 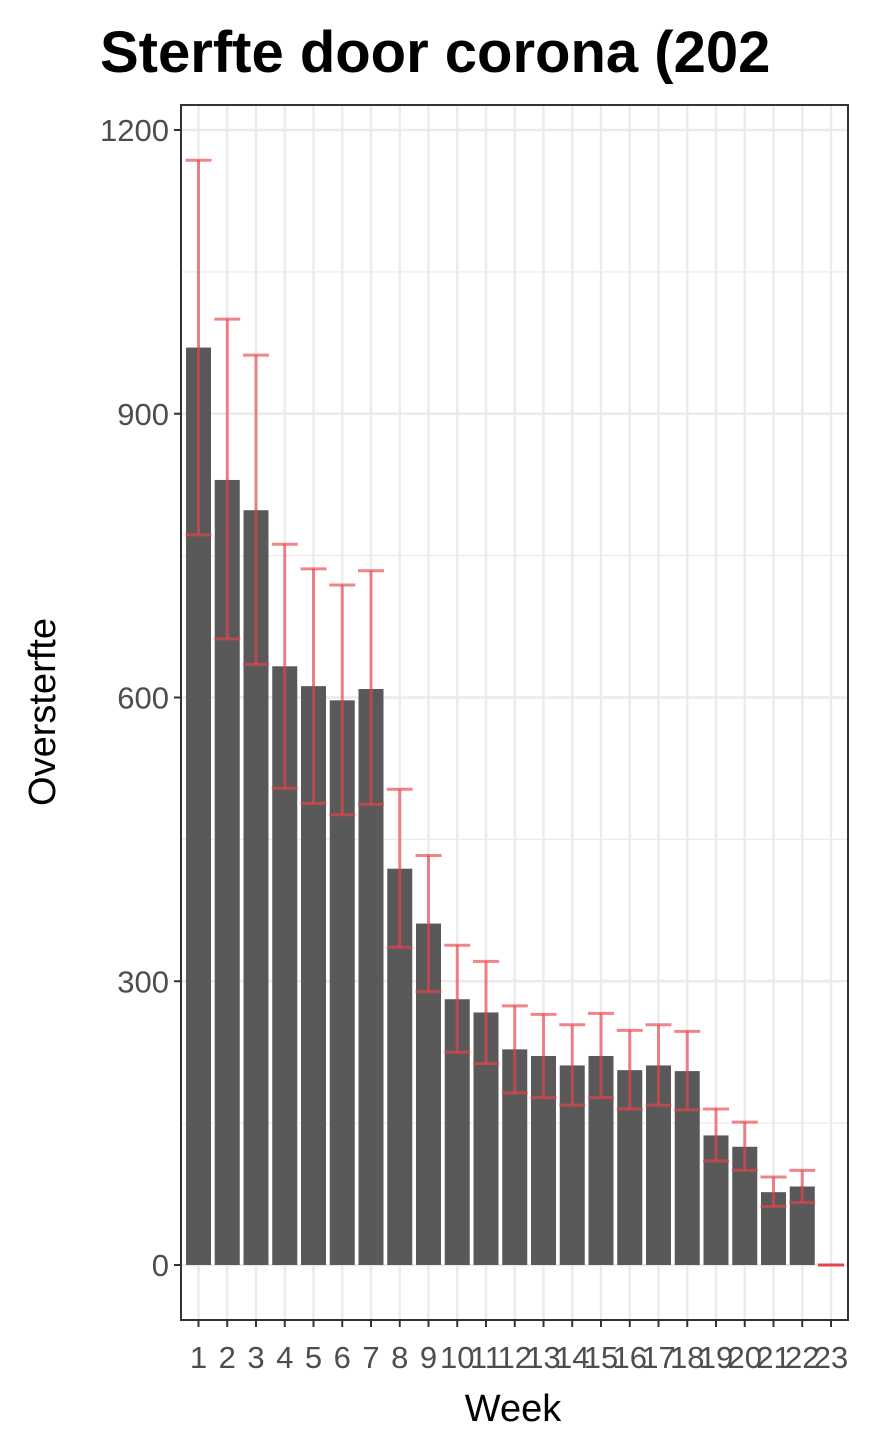 I want to click on x-tick-label: 8, so click(x=399, y=1357).